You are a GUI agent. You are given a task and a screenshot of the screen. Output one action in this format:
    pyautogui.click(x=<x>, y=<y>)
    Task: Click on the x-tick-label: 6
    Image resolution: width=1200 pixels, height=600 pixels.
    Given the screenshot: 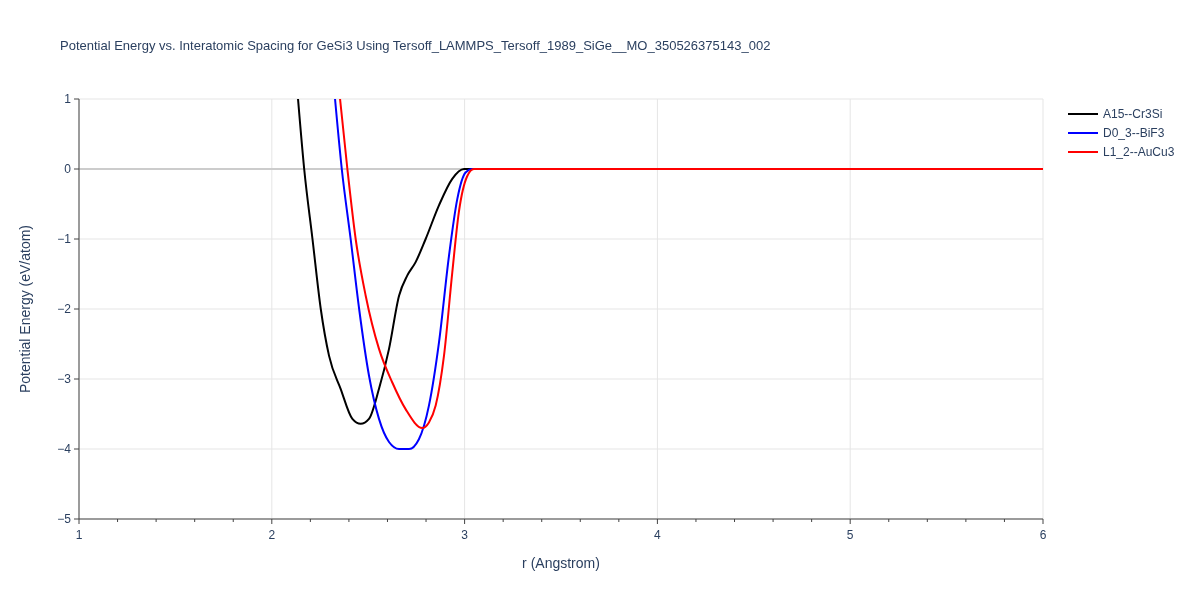 What is the action you would take?
    pyautogui.click(x=1043, y=535)
    